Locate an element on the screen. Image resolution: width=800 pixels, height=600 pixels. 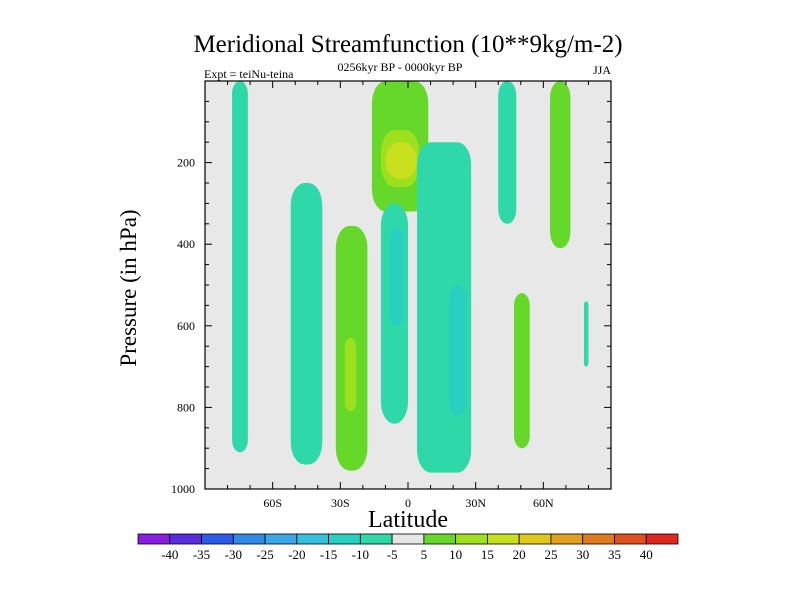
x-tick-label: 30S is located at coordinates (340, 503).